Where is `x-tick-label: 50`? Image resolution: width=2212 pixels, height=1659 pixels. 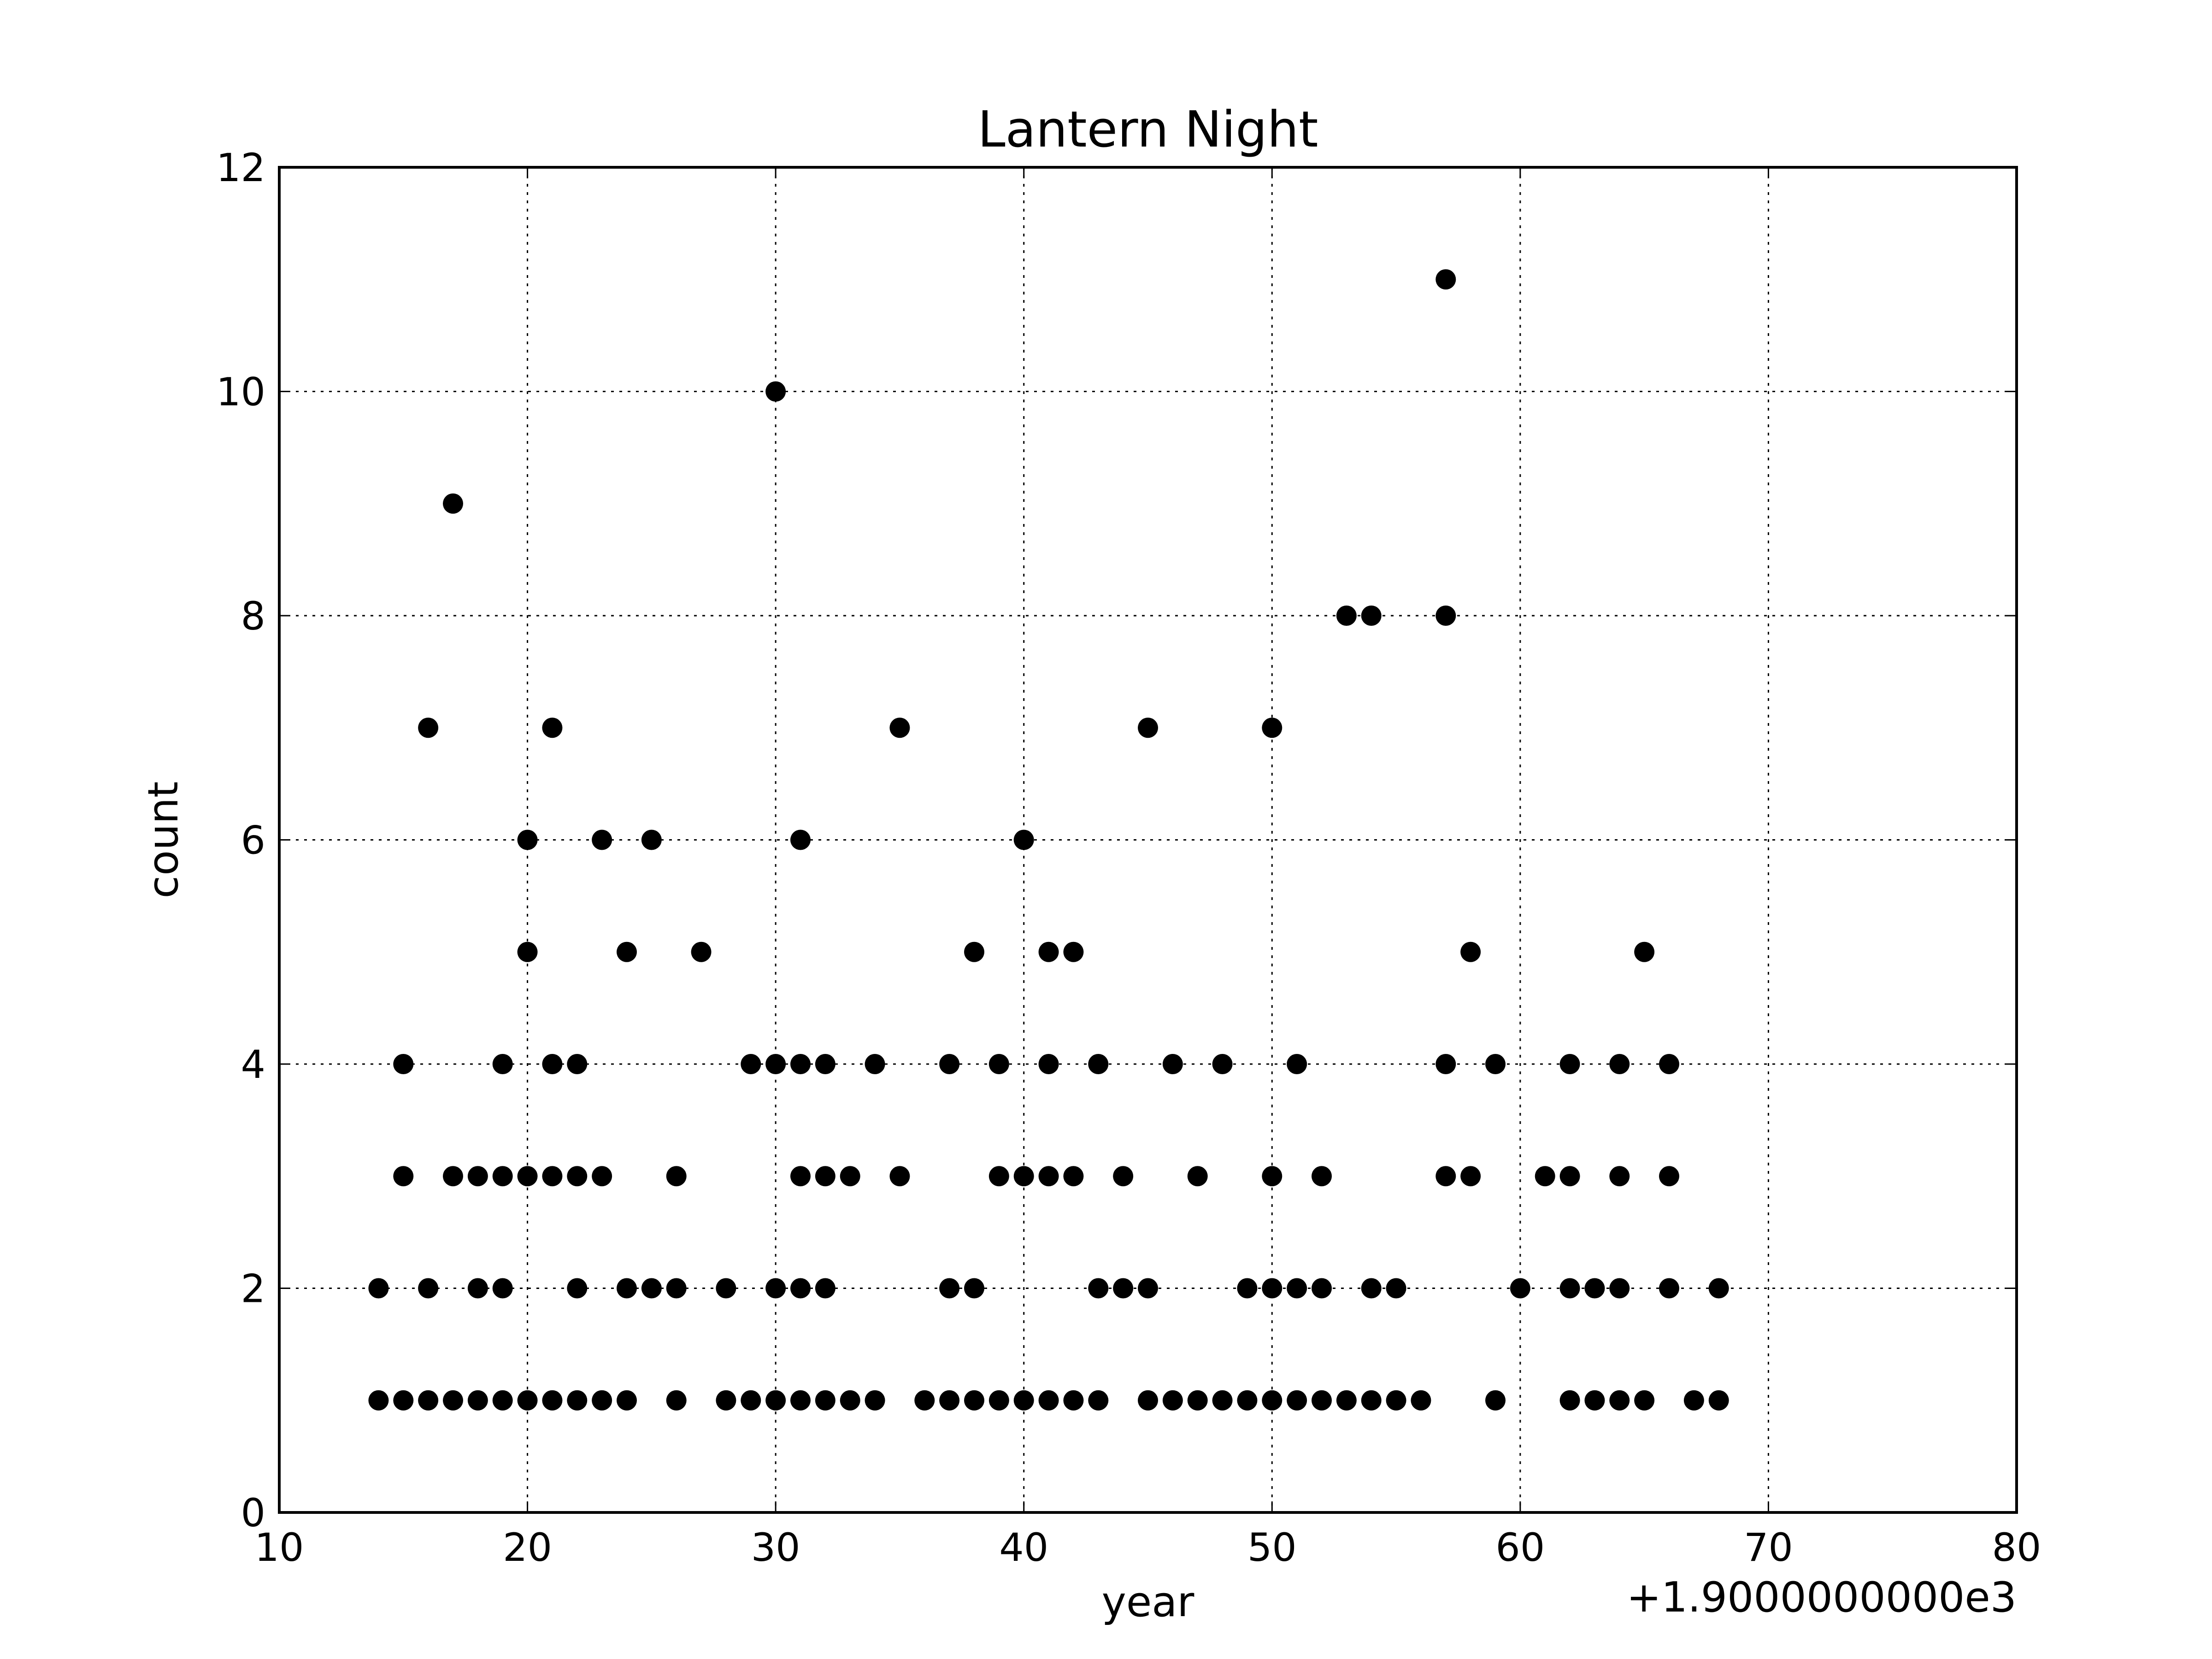 x-tick-label: 50 is located at coordinates (1272, 1547).